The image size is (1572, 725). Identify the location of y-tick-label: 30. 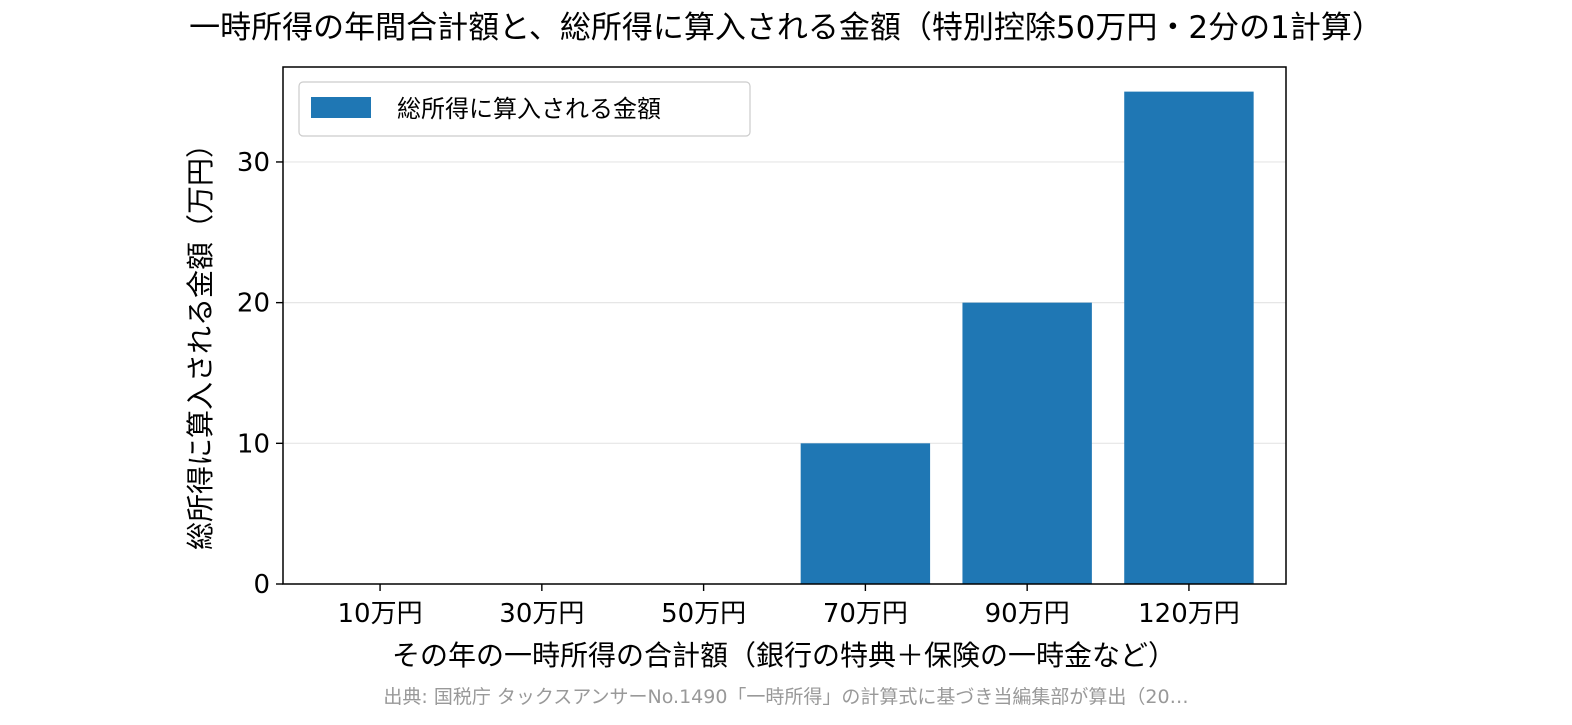
(253, 163).